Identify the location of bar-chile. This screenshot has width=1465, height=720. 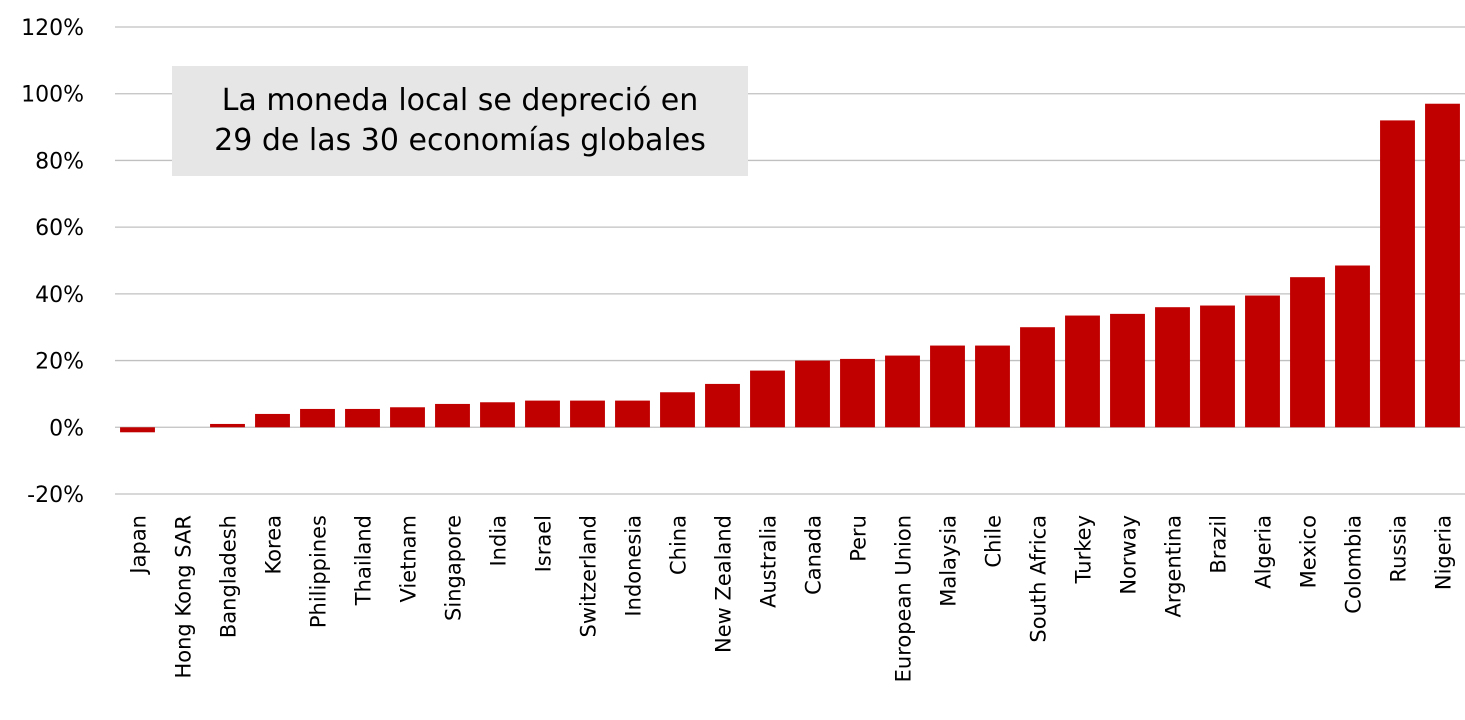
(992, 386).